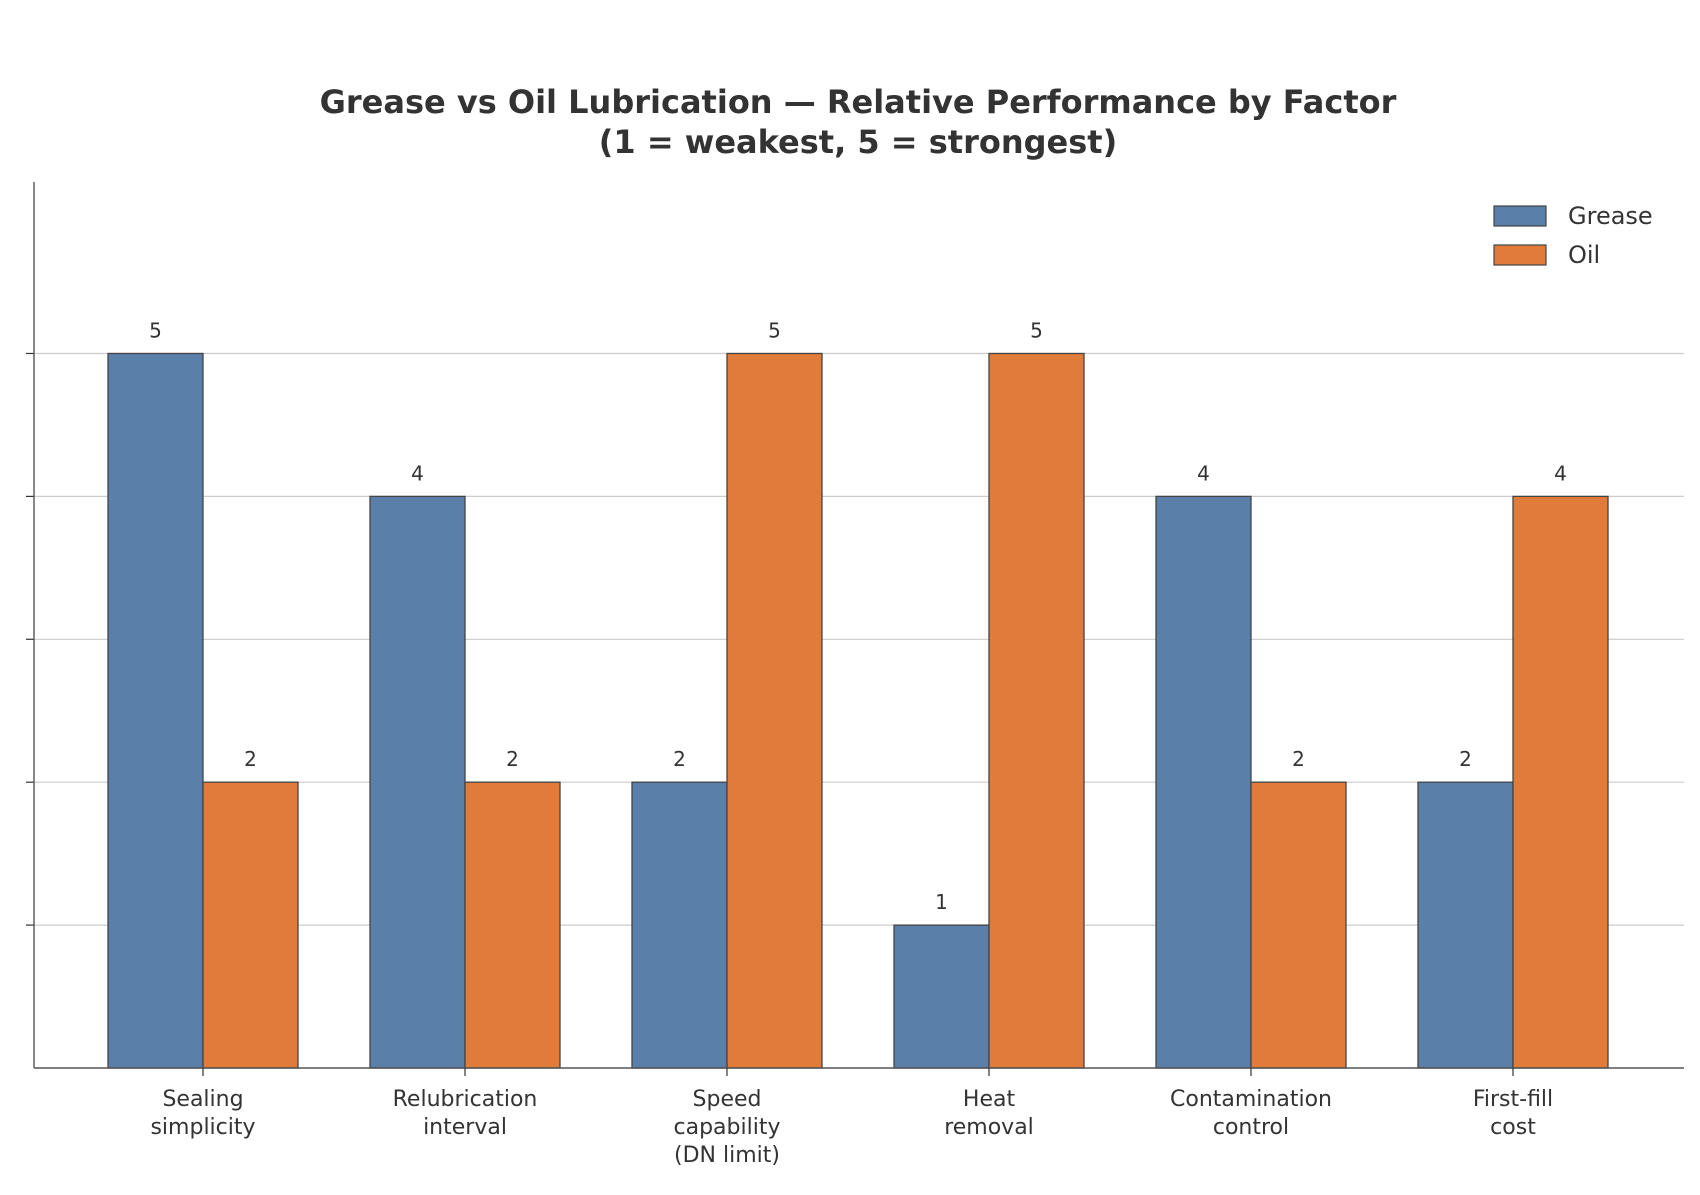 The height and width of the screenshot is (1195, 1700). Describe the element at coordinates (989, 1127) in the screenshot. I see `x-tick-label-line: removal` at that location.